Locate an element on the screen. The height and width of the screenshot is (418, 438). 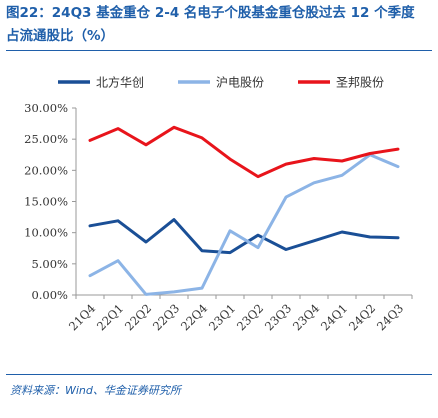
figure-title-line-2: 占流通股比（%） is located at coordinates (60, 36).